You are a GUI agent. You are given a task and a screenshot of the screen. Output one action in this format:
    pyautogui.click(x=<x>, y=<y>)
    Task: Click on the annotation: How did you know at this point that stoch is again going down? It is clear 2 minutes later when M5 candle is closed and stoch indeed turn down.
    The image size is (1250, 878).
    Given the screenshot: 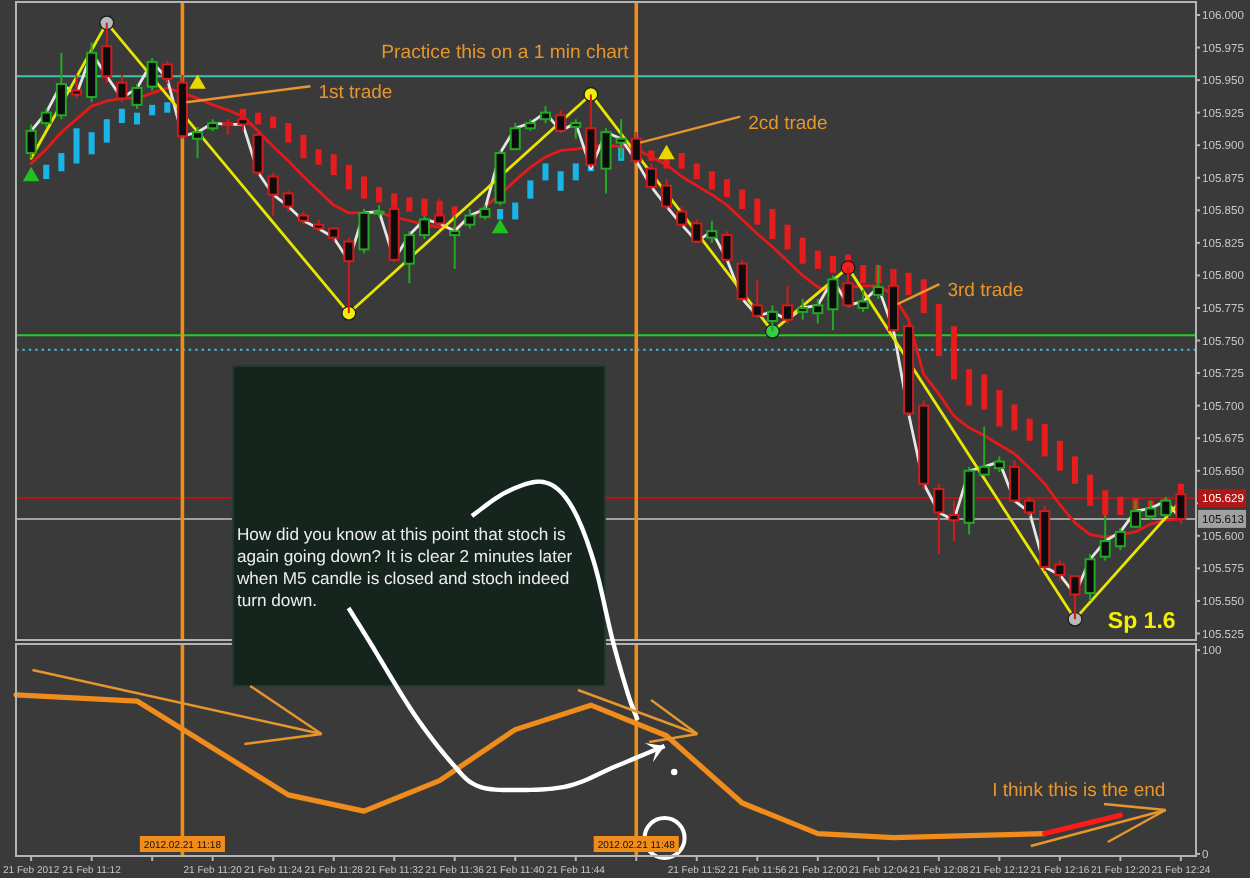 What is the action you would take?
    pyautogui.click(x=403, y=567)
    